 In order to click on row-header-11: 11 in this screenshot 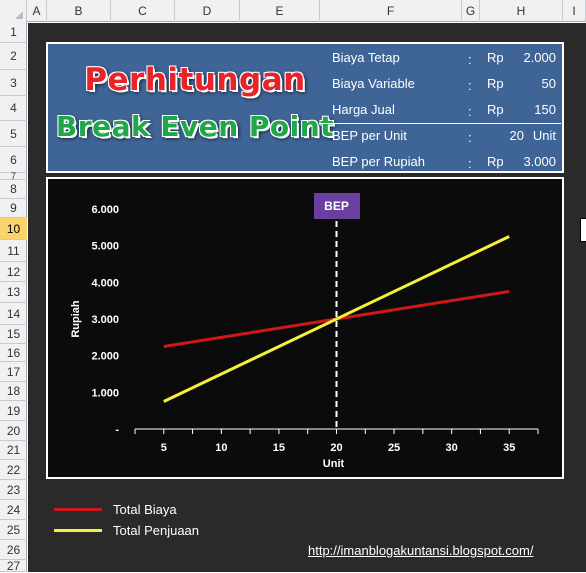, I will do `click(13, 251)`.